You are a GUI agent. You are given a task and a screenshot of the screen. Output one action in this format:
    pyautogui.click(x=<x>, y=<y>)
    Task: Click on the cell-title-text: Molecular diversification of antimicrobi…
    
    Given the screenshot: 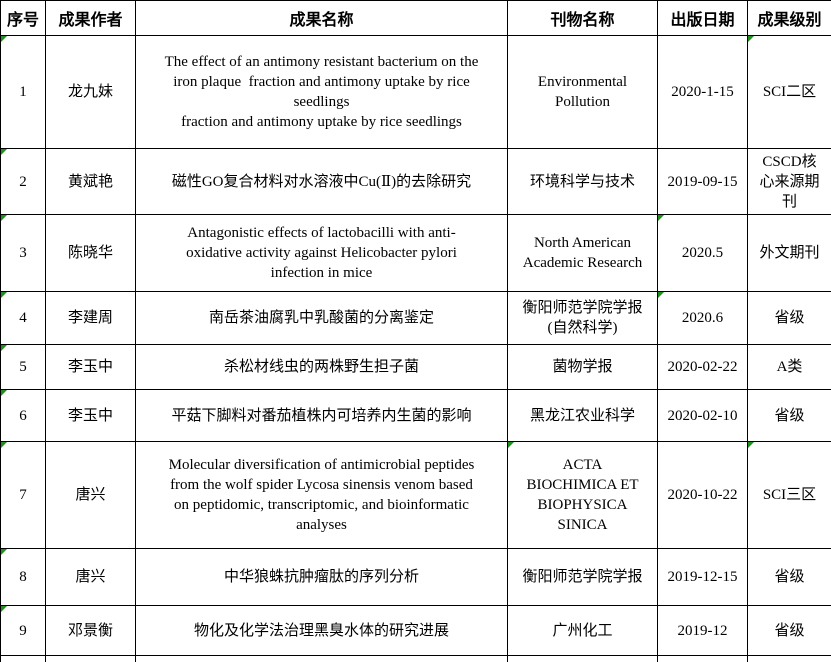 What is the action you would take?
    pyautogui.click(x=321, y=495)
    